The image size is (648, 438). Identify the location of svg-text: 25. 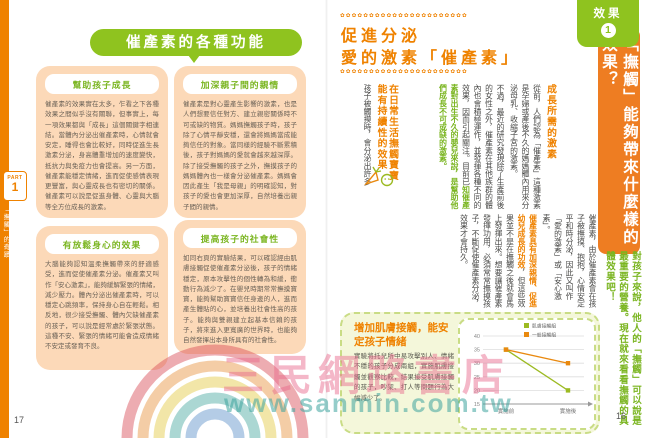
(477, 378).